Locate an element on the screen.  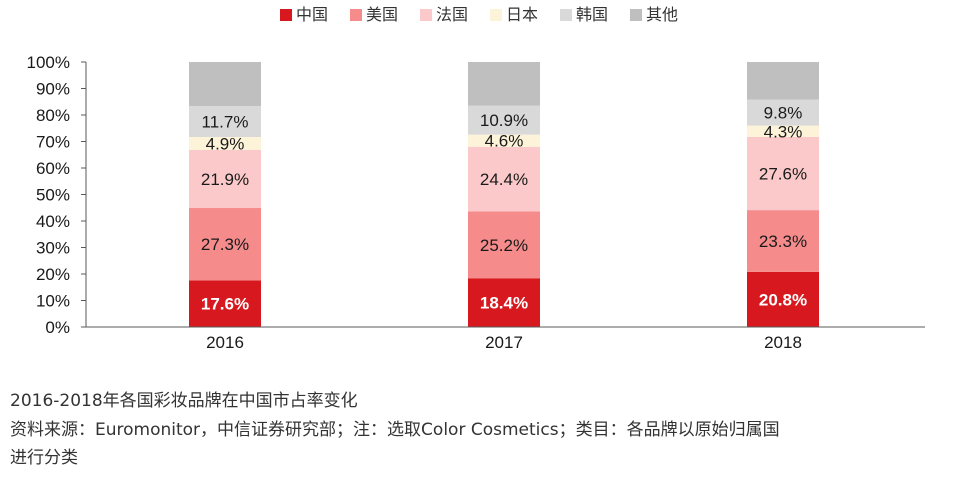
data-label: 20.8% is located at coordinates (783, 299).